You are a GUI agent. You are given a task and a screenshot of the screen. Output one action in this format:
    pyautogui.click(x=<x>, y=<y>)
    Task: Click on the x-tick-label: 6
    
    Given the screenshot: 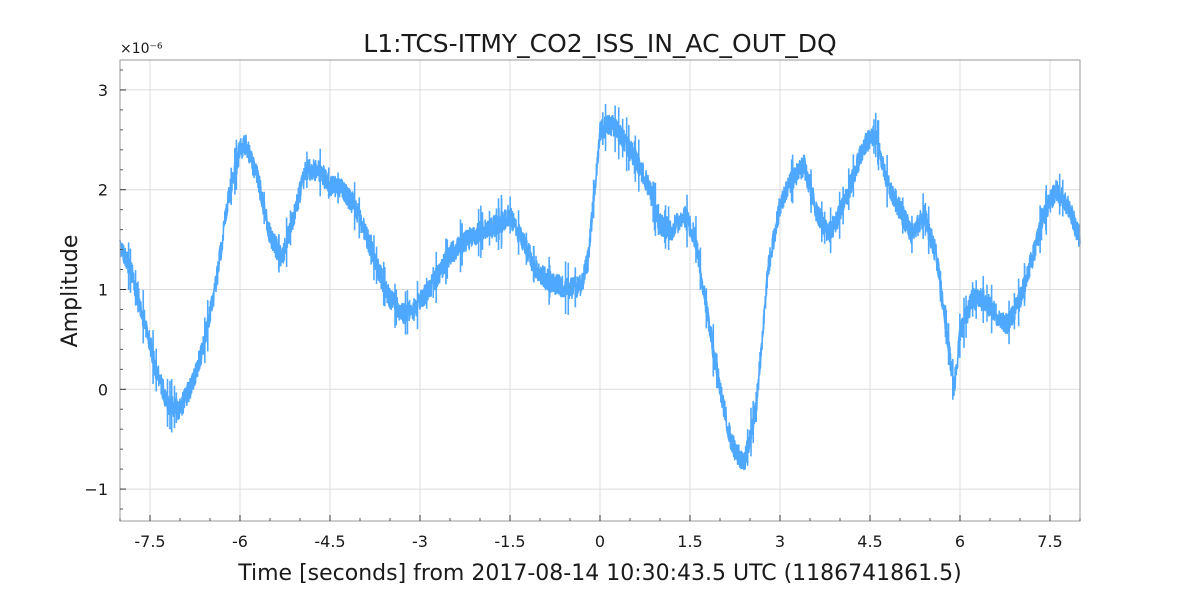 What is the action you would take?
    pyautogui.click(x=960, y=541)
    